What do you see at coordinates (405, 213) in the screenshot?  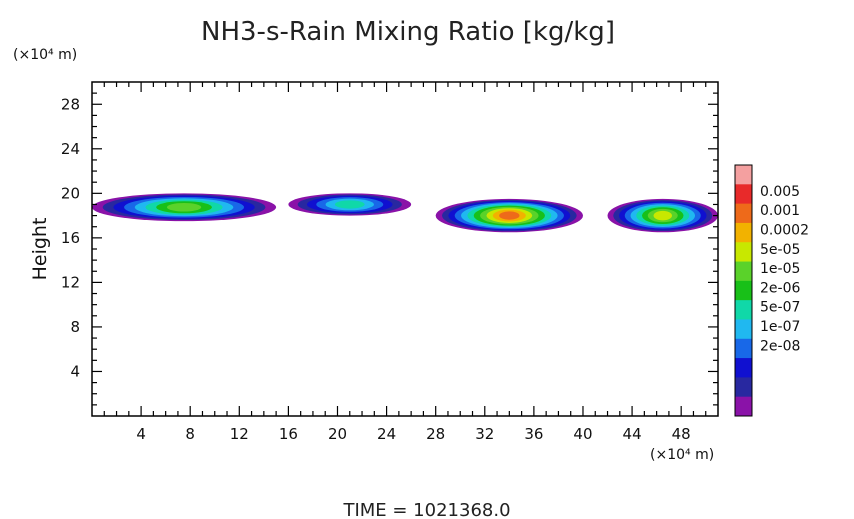 I see `data-region-layer` at bounding box center [405, 213].